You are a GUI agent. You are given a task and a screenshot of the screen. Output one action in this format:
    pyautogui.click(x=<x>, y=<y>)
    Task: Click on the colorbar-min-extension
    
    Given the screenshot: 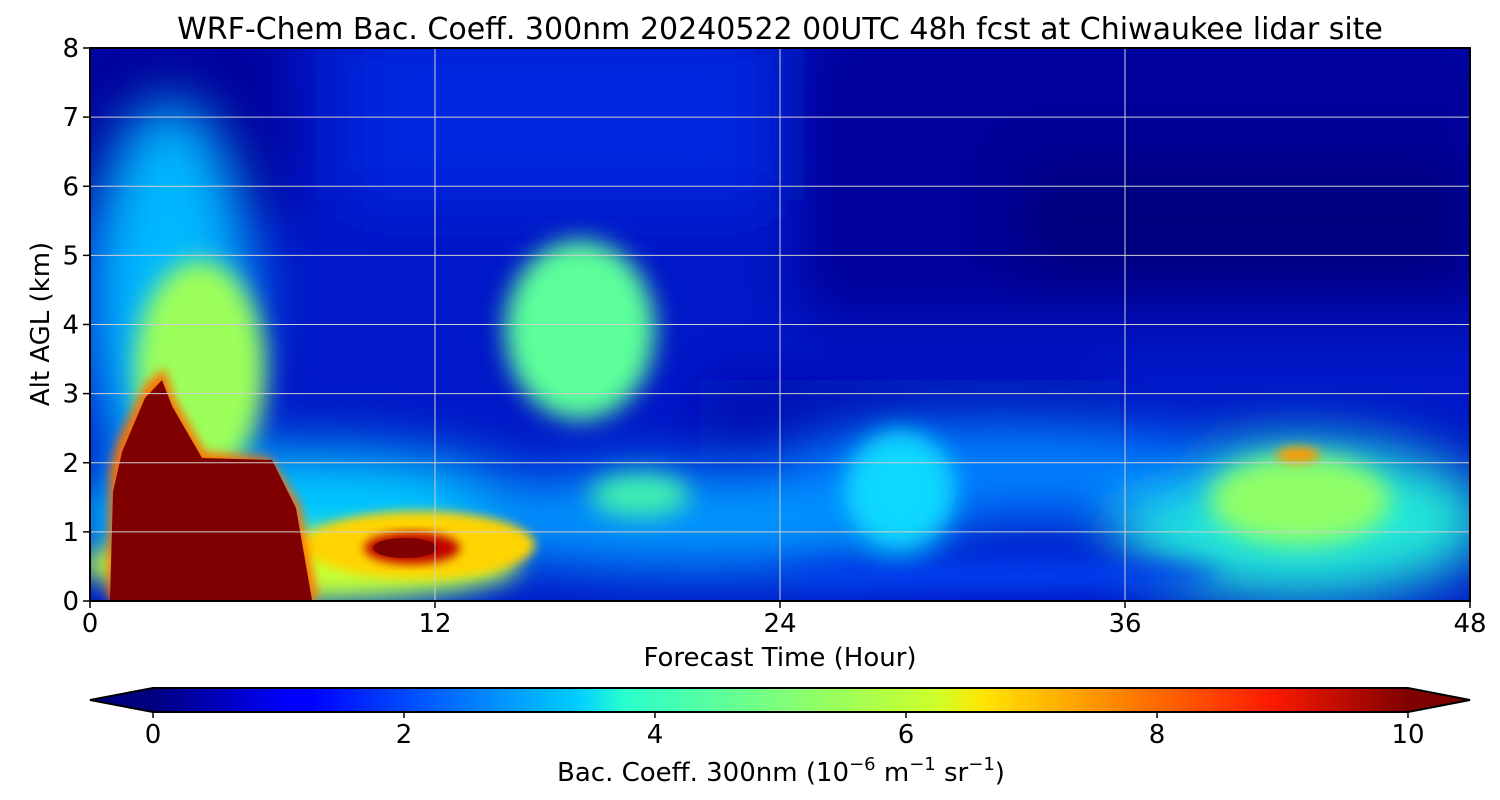 What is the action you would take?
    pyautogui.click(x=121, y=700)
    